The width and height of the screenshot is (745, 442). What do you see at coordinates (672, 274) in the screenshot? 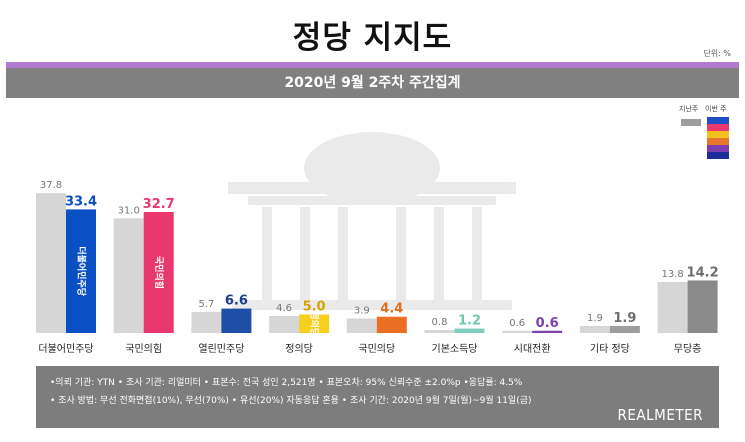
I see `value-label-prev-8: 13.8` at bounding box center [672, 274].